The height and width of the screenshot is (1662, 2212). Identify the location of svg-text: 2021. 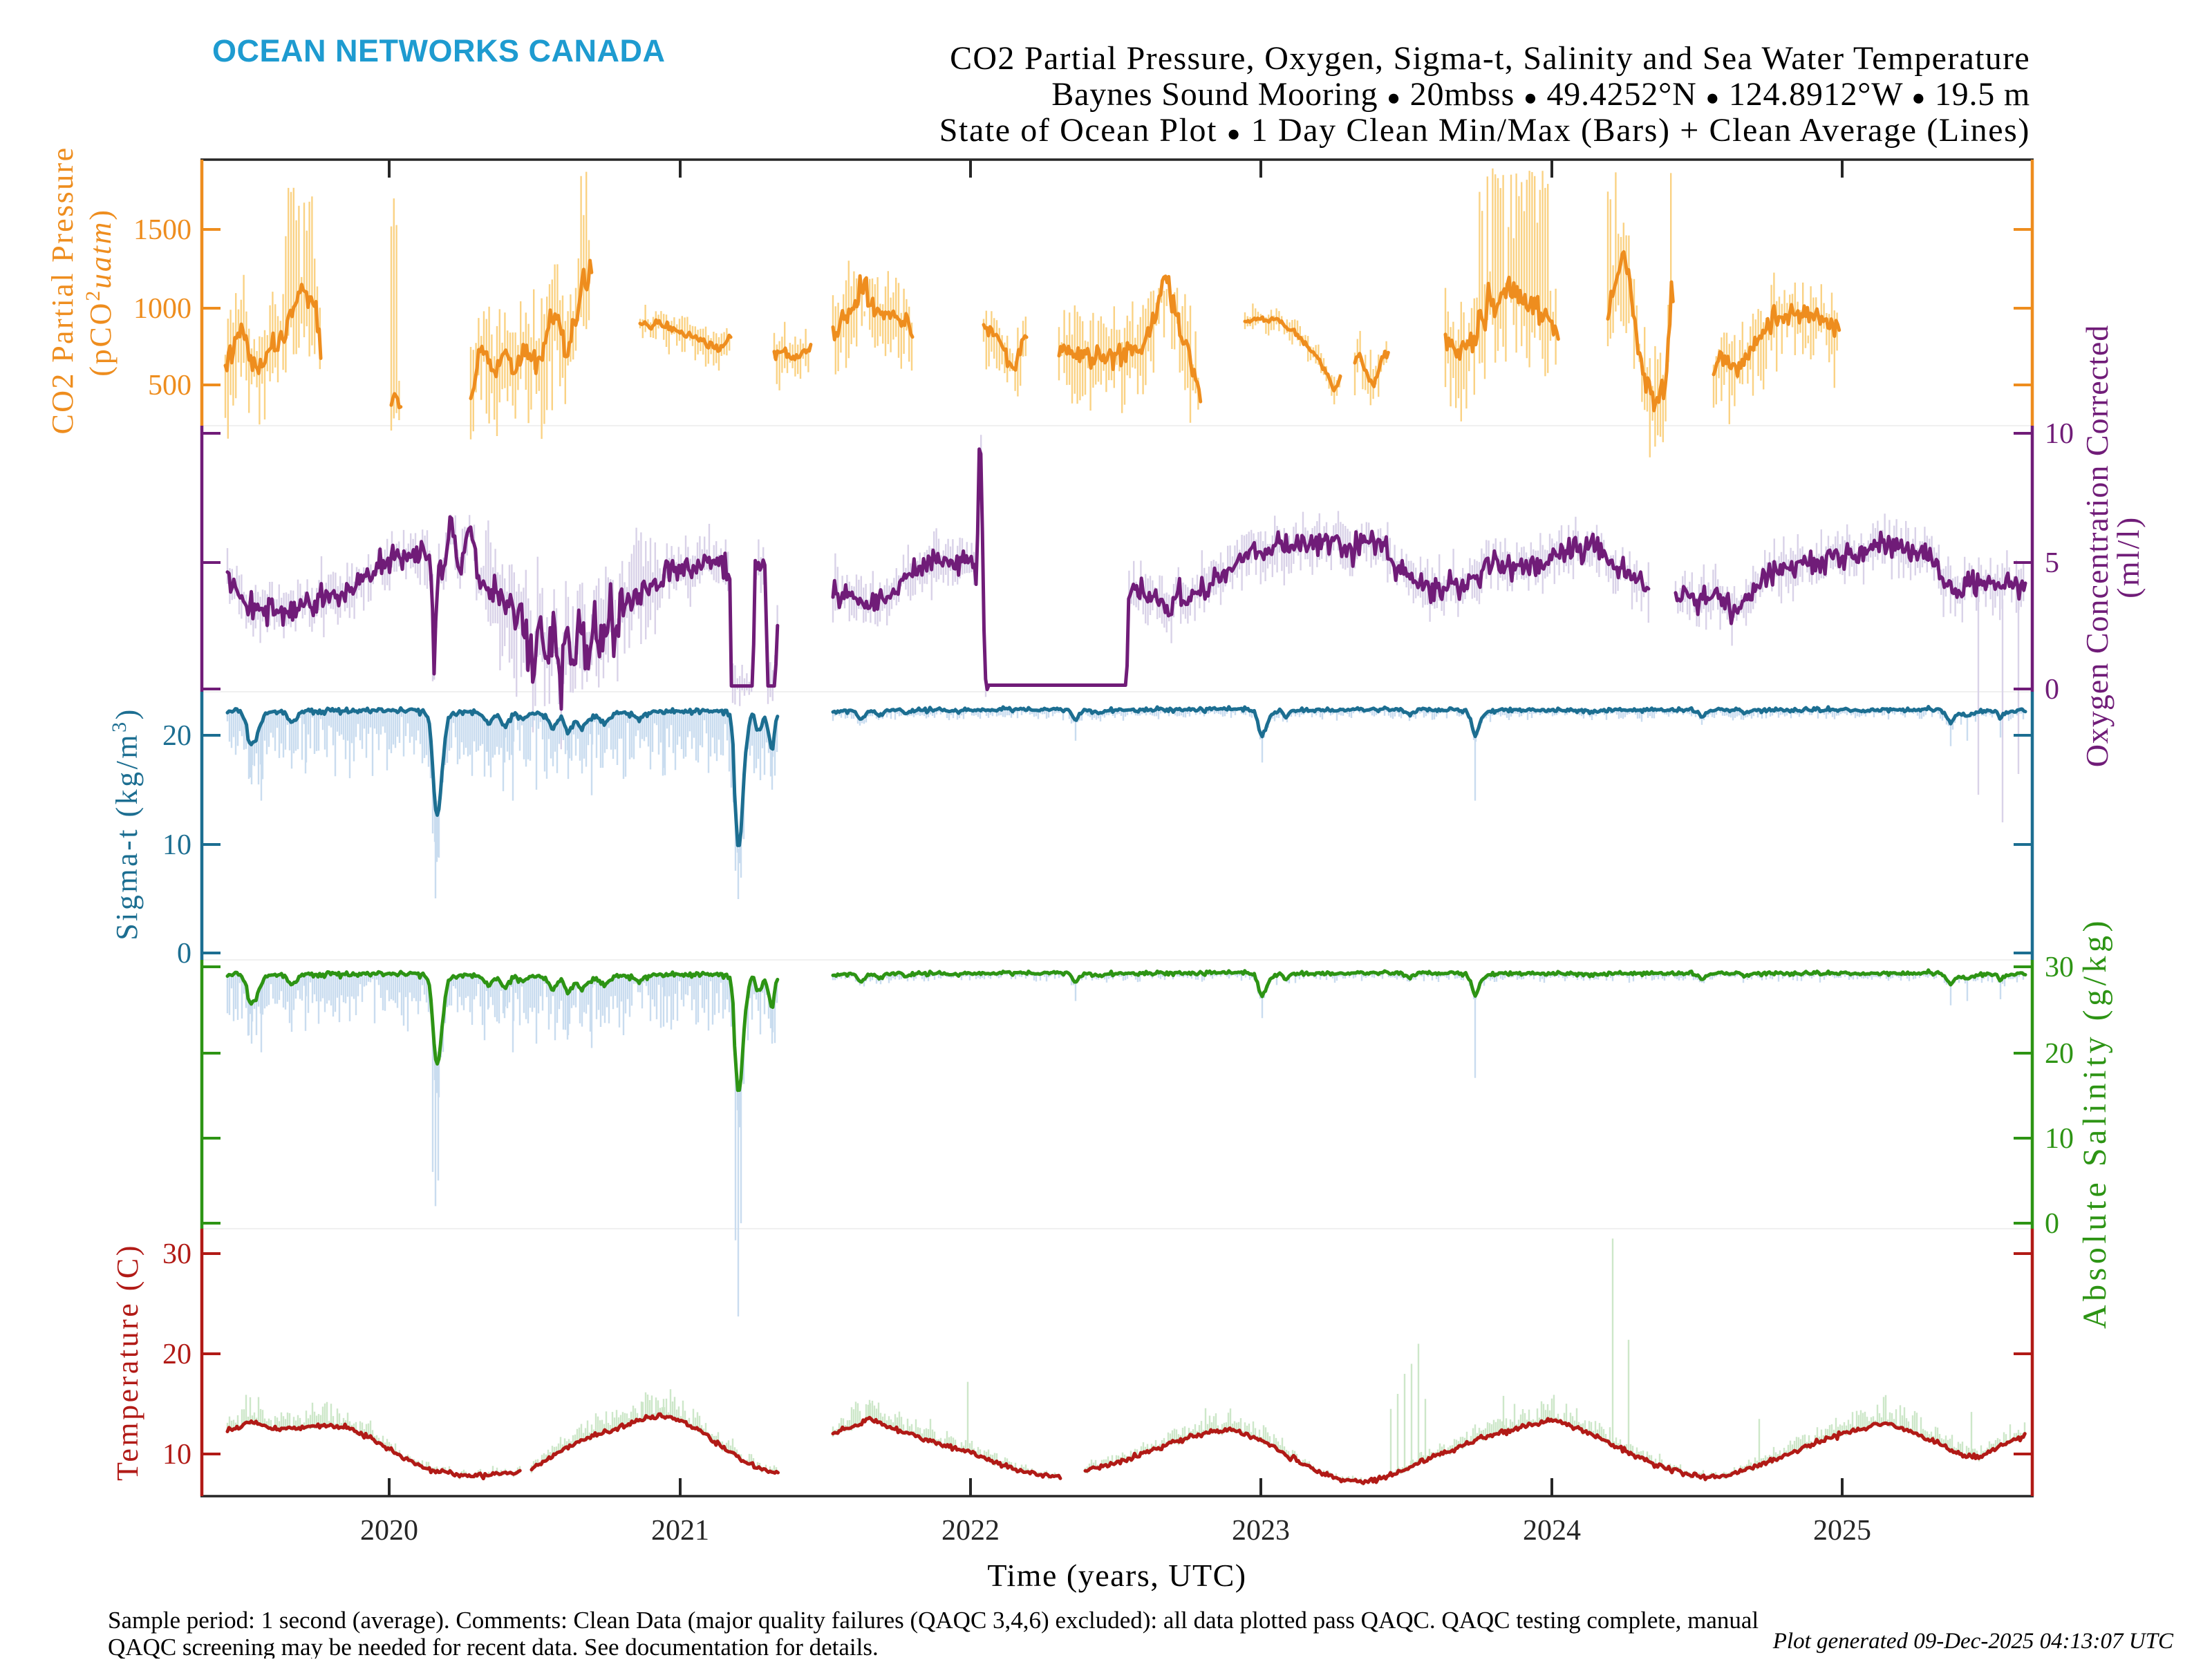
(680, 1531).